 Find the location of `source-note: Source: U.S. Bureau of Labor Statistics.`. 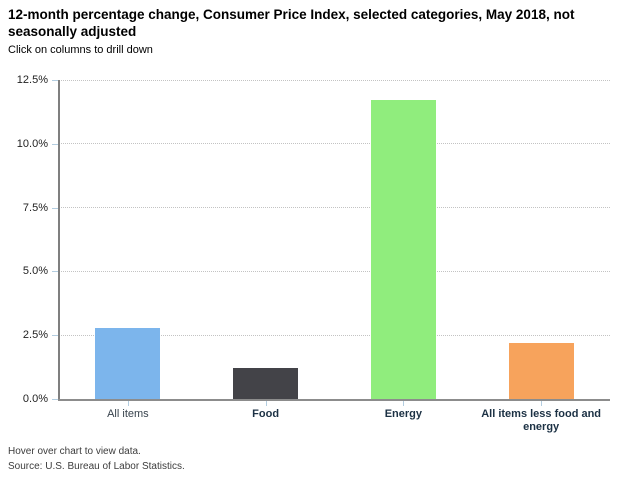

source-note: Source: U.S. Bureau of Labor Statistics. is located at coordinates (96, 466).